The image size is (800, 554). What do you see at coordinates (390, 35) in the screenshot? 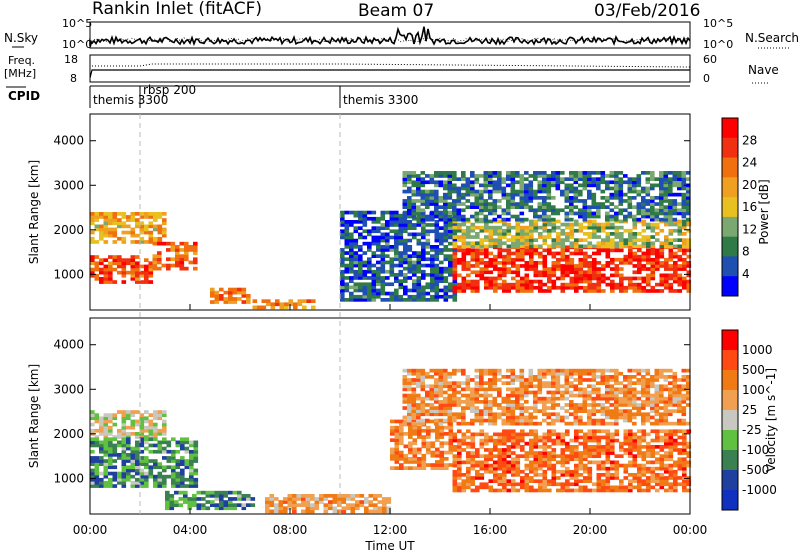
I see `noise-strip-frame` at bounding box center [390, 35].